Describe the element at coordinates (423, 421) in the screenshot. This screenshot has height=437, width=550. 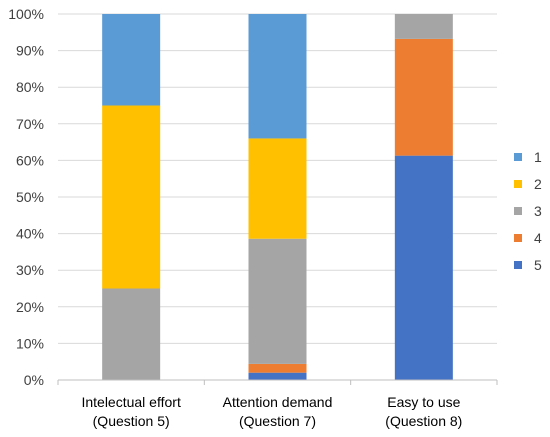
I see `x-category-label: (Question 8)` at that location.